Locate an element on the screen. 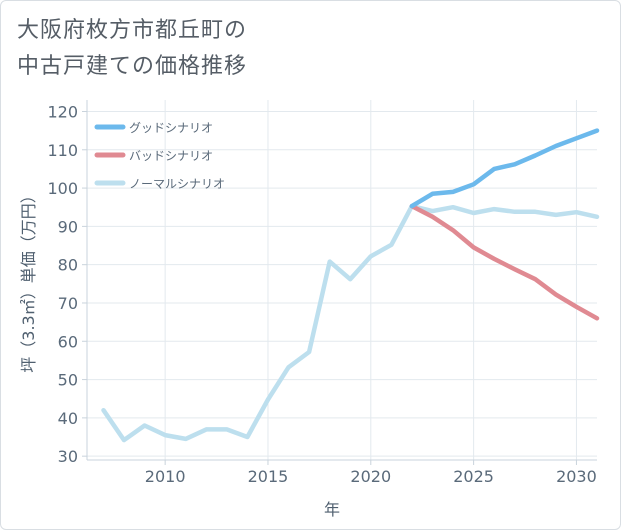  chart-title-line-2: 中古戸建ての価格推移 is located at coordinates (132, 66).